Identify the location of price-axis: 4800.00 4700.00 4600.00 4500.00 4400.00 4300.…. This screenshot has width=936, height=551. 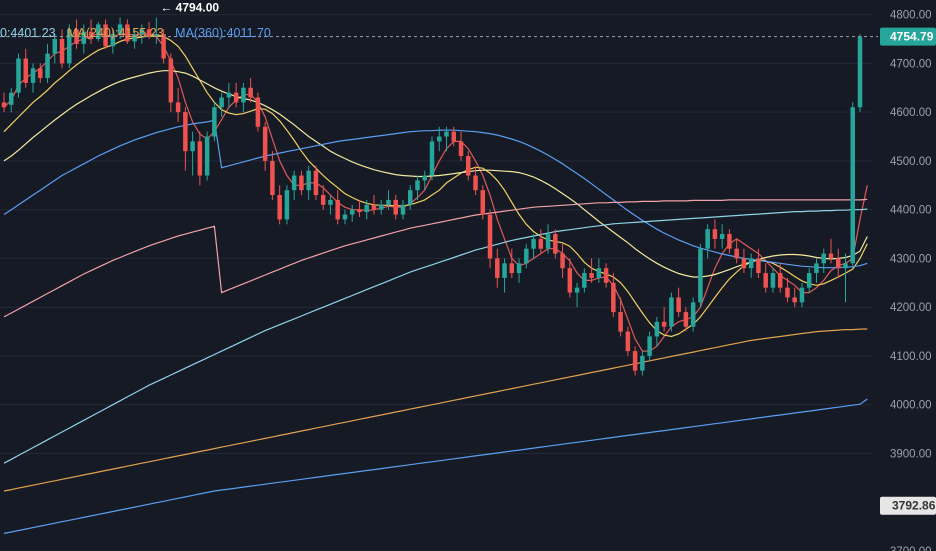
(911, 280).